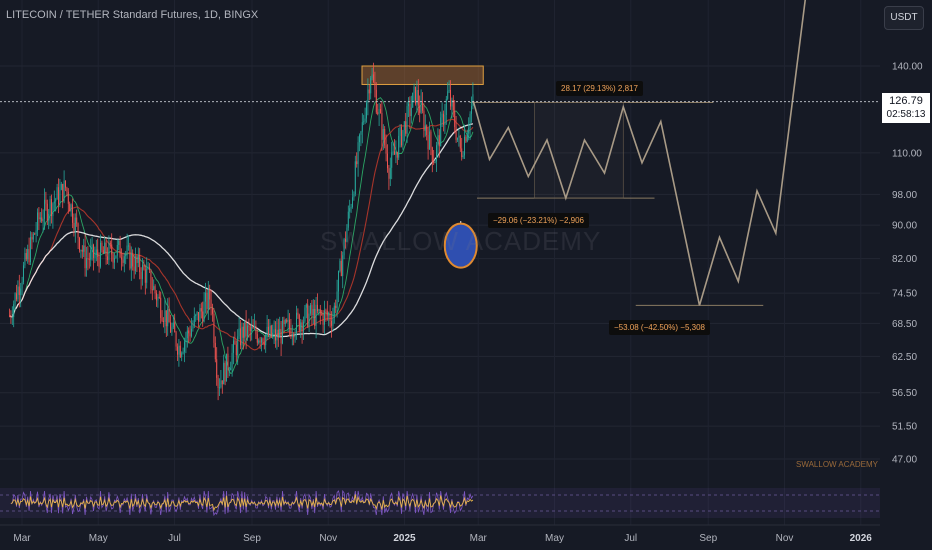 This screenshot has height=550, width=932. Describe the element at coordinates (904, 18) in the screenshot. I see `currency-button: USDT` at that location.